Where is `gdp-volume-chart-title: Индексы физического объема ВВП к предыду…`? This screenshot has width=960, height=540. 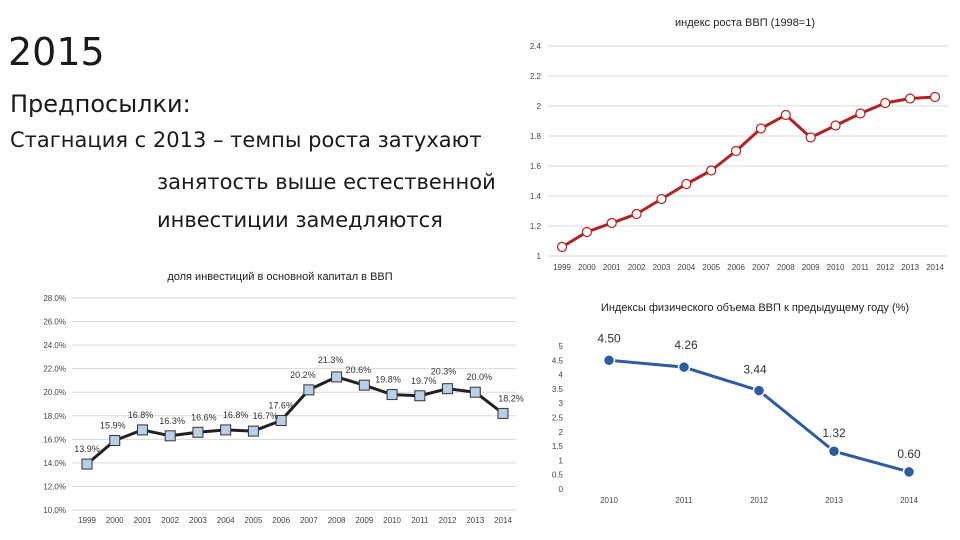 gdp-volume-chart-title: Индексы физического объема ВВП к предыду… is located at coordinates (755, 308).